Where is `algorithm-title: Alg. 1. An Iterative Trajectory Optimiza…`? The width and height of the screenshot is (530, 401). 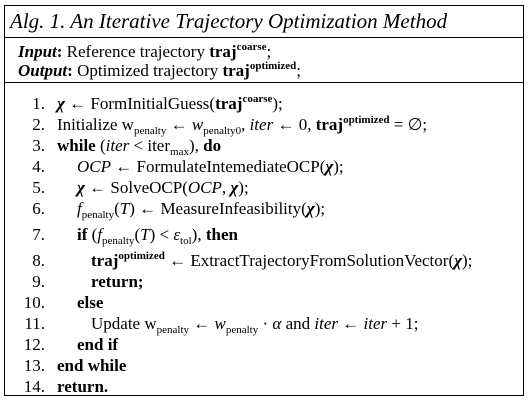 algorithm-title: Alg. 1. An Iterative Trajectory Optimiza… is located at coordinates (229, 21).